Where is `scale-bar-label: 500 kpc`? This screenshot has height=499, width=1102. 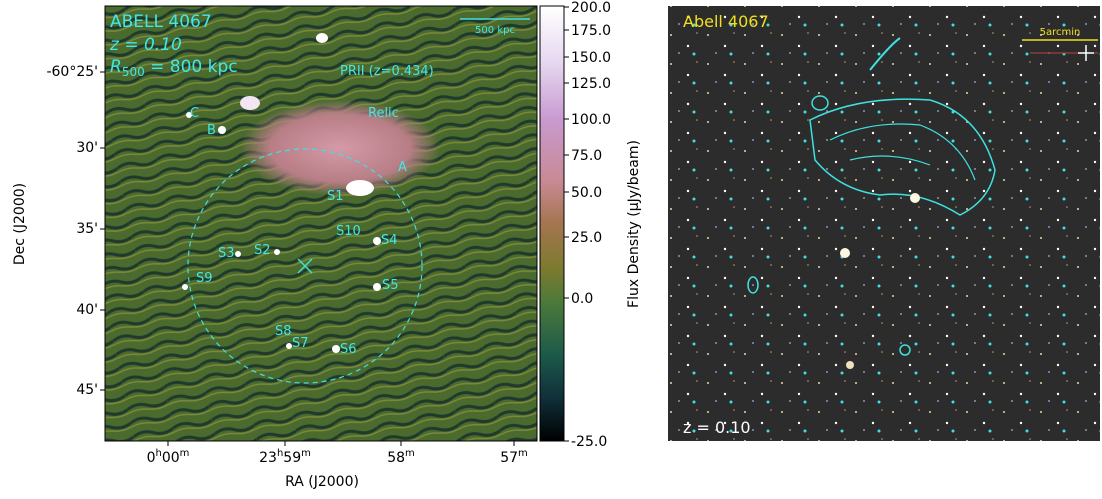 scale-bar-label: 500 kpc is located at coordinates (495, 30).